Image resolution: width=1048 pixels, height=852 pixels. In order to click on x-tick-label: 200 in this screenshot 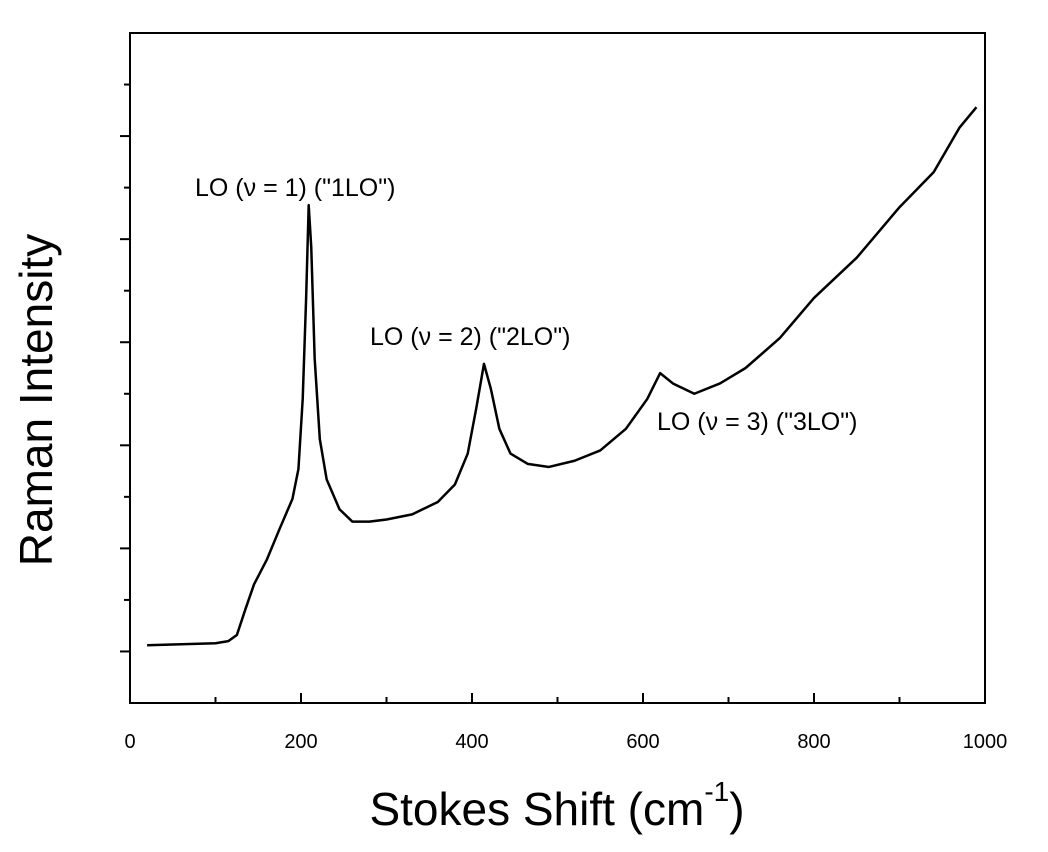, I will do `click(300, 742)`.